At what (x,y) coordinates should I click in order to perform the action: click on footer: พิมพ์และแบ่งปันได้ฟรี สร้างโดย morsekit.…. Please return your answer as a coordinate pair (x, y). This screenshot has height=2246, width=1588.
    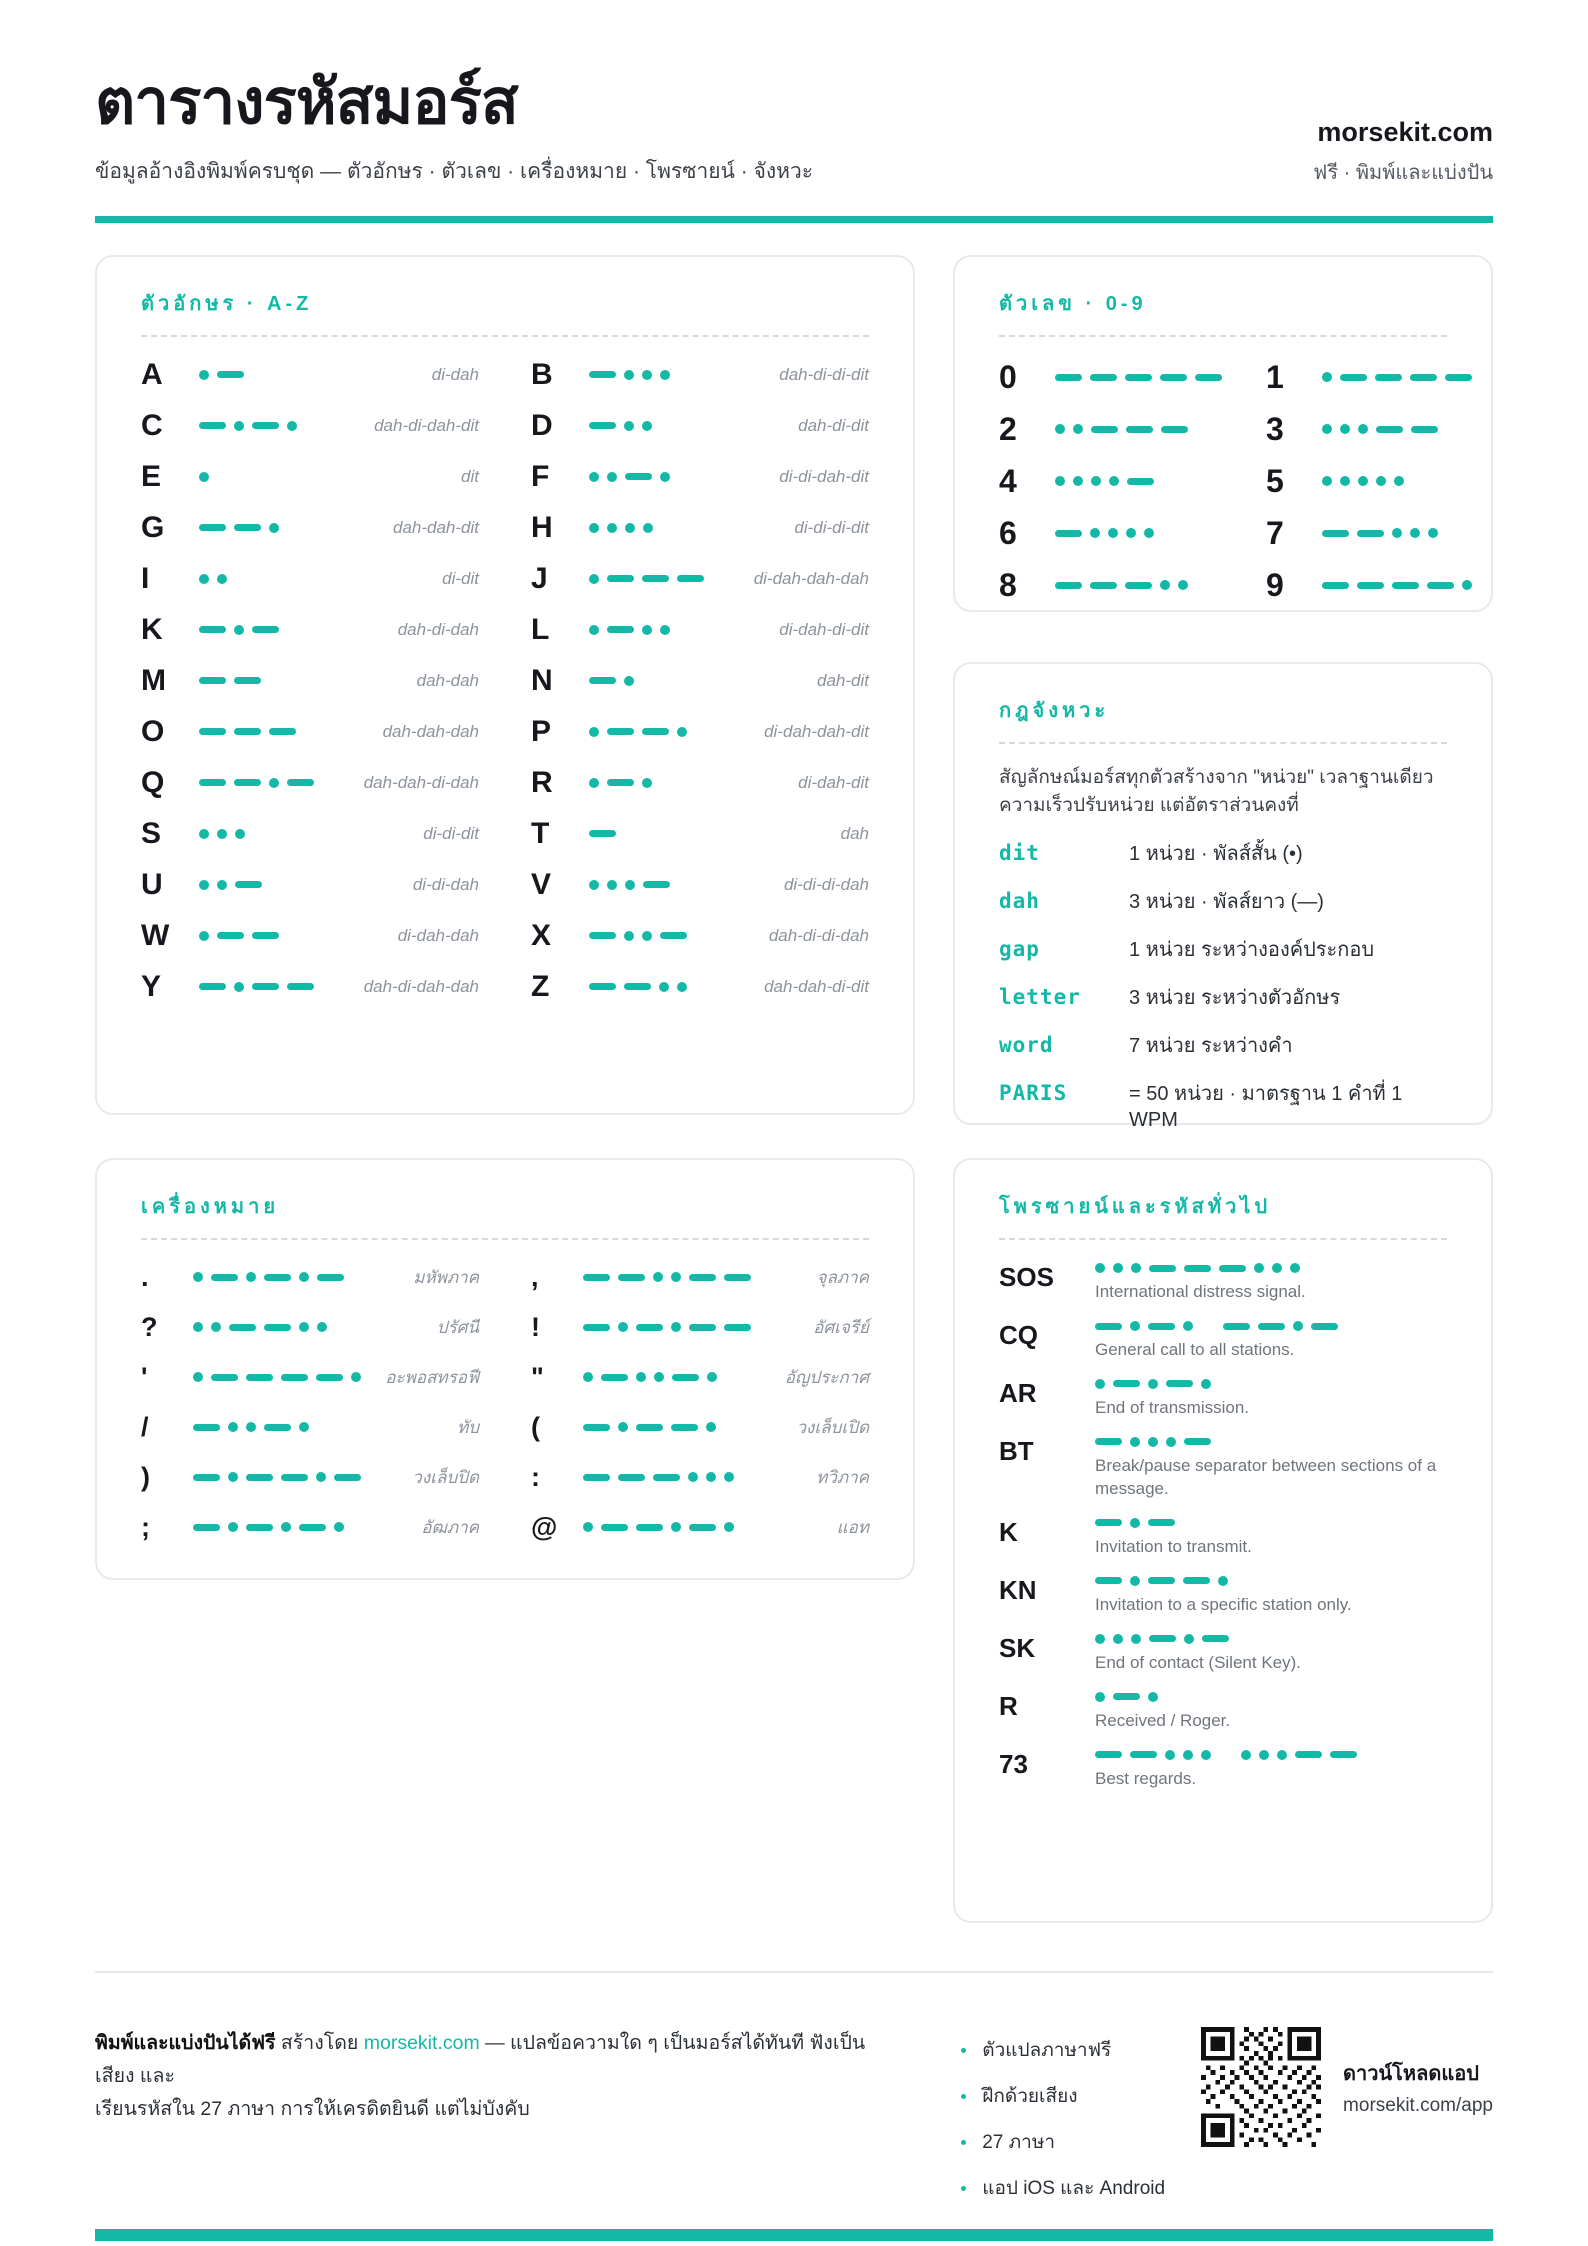
    Looking at the image, I should click on (794, 2119).